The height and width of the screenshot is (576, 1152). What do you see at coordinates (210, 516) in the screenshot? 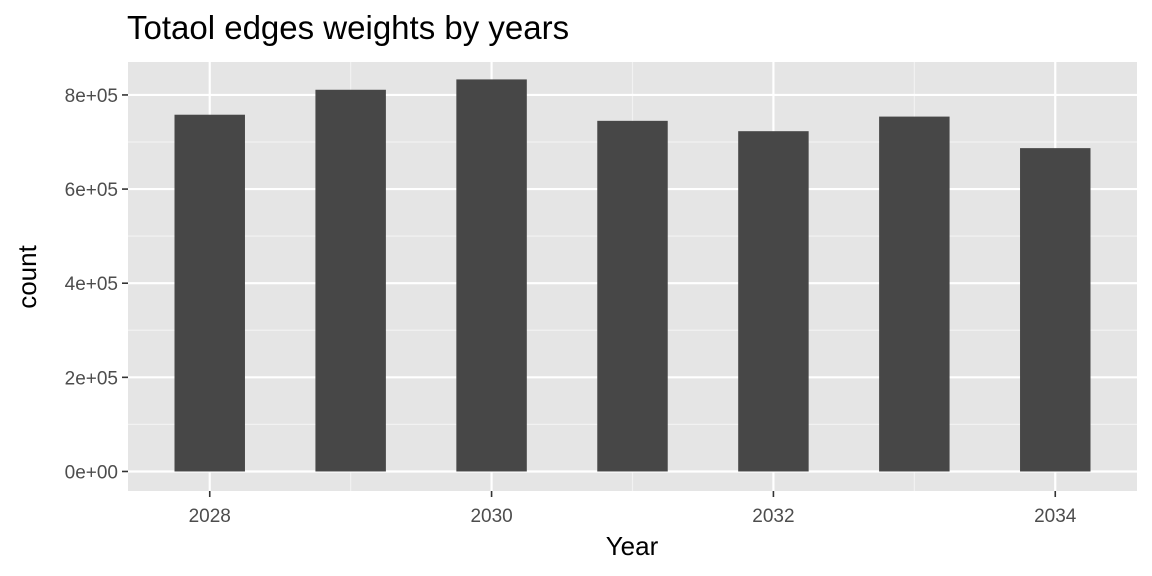
I see `x-tick-label: 2028` at bounding box center [210, 516].